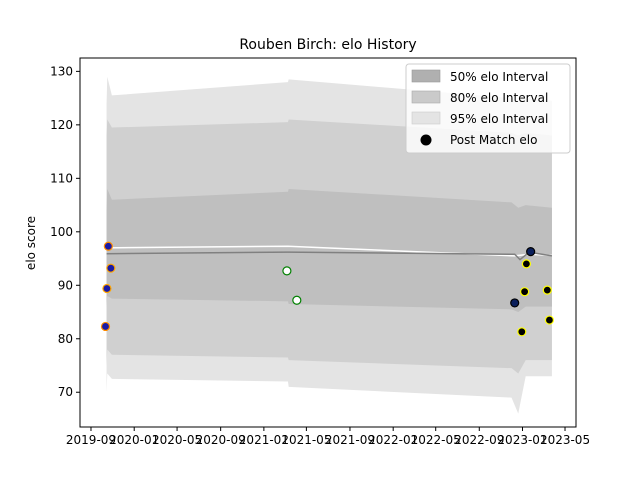  What do you see at coordinates (499, 77) in the screenshot?
I see `legend-label-p50: 50% elo Interval` at bounding box center [499, 77].